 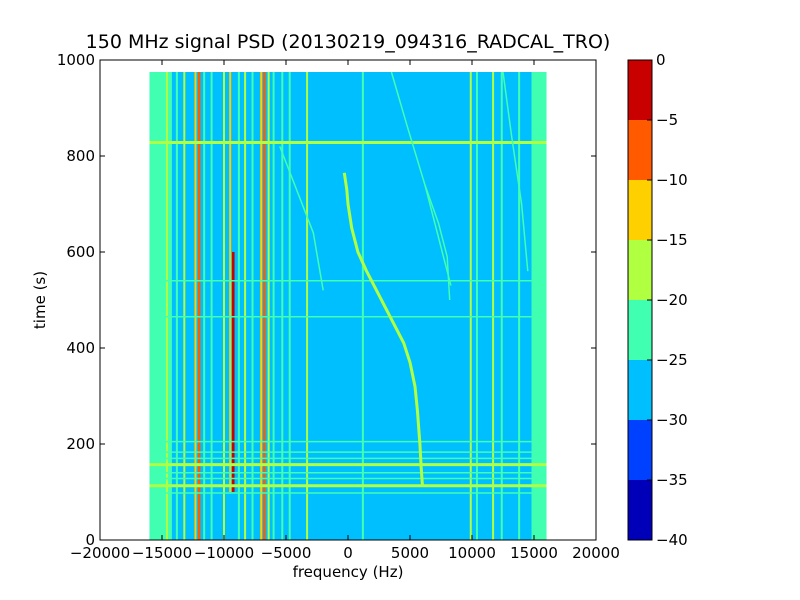 I want to click on x-tick-label: −5000, so click(x=286, y=553).